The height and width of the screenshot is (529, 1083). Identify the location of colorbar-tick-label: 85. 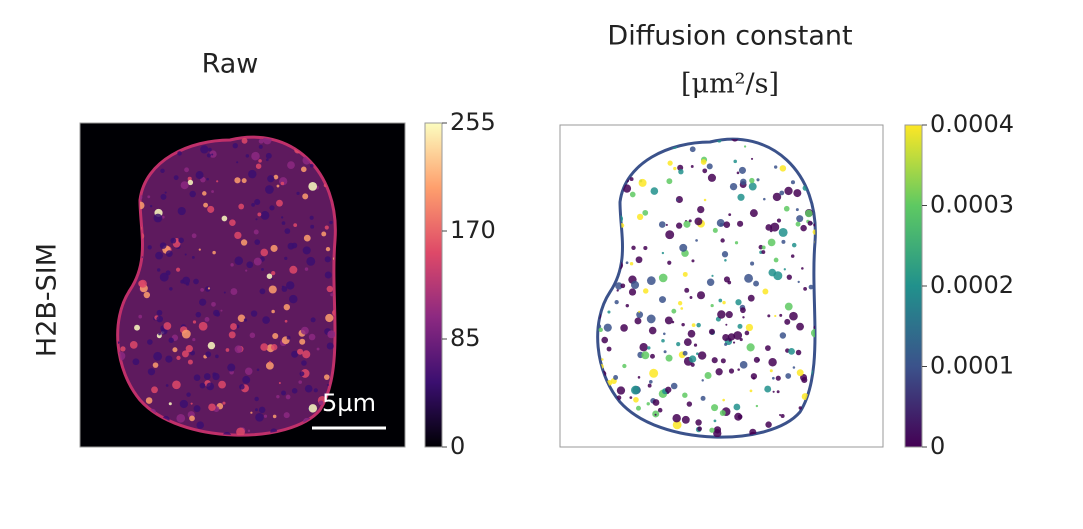
(465, 338).